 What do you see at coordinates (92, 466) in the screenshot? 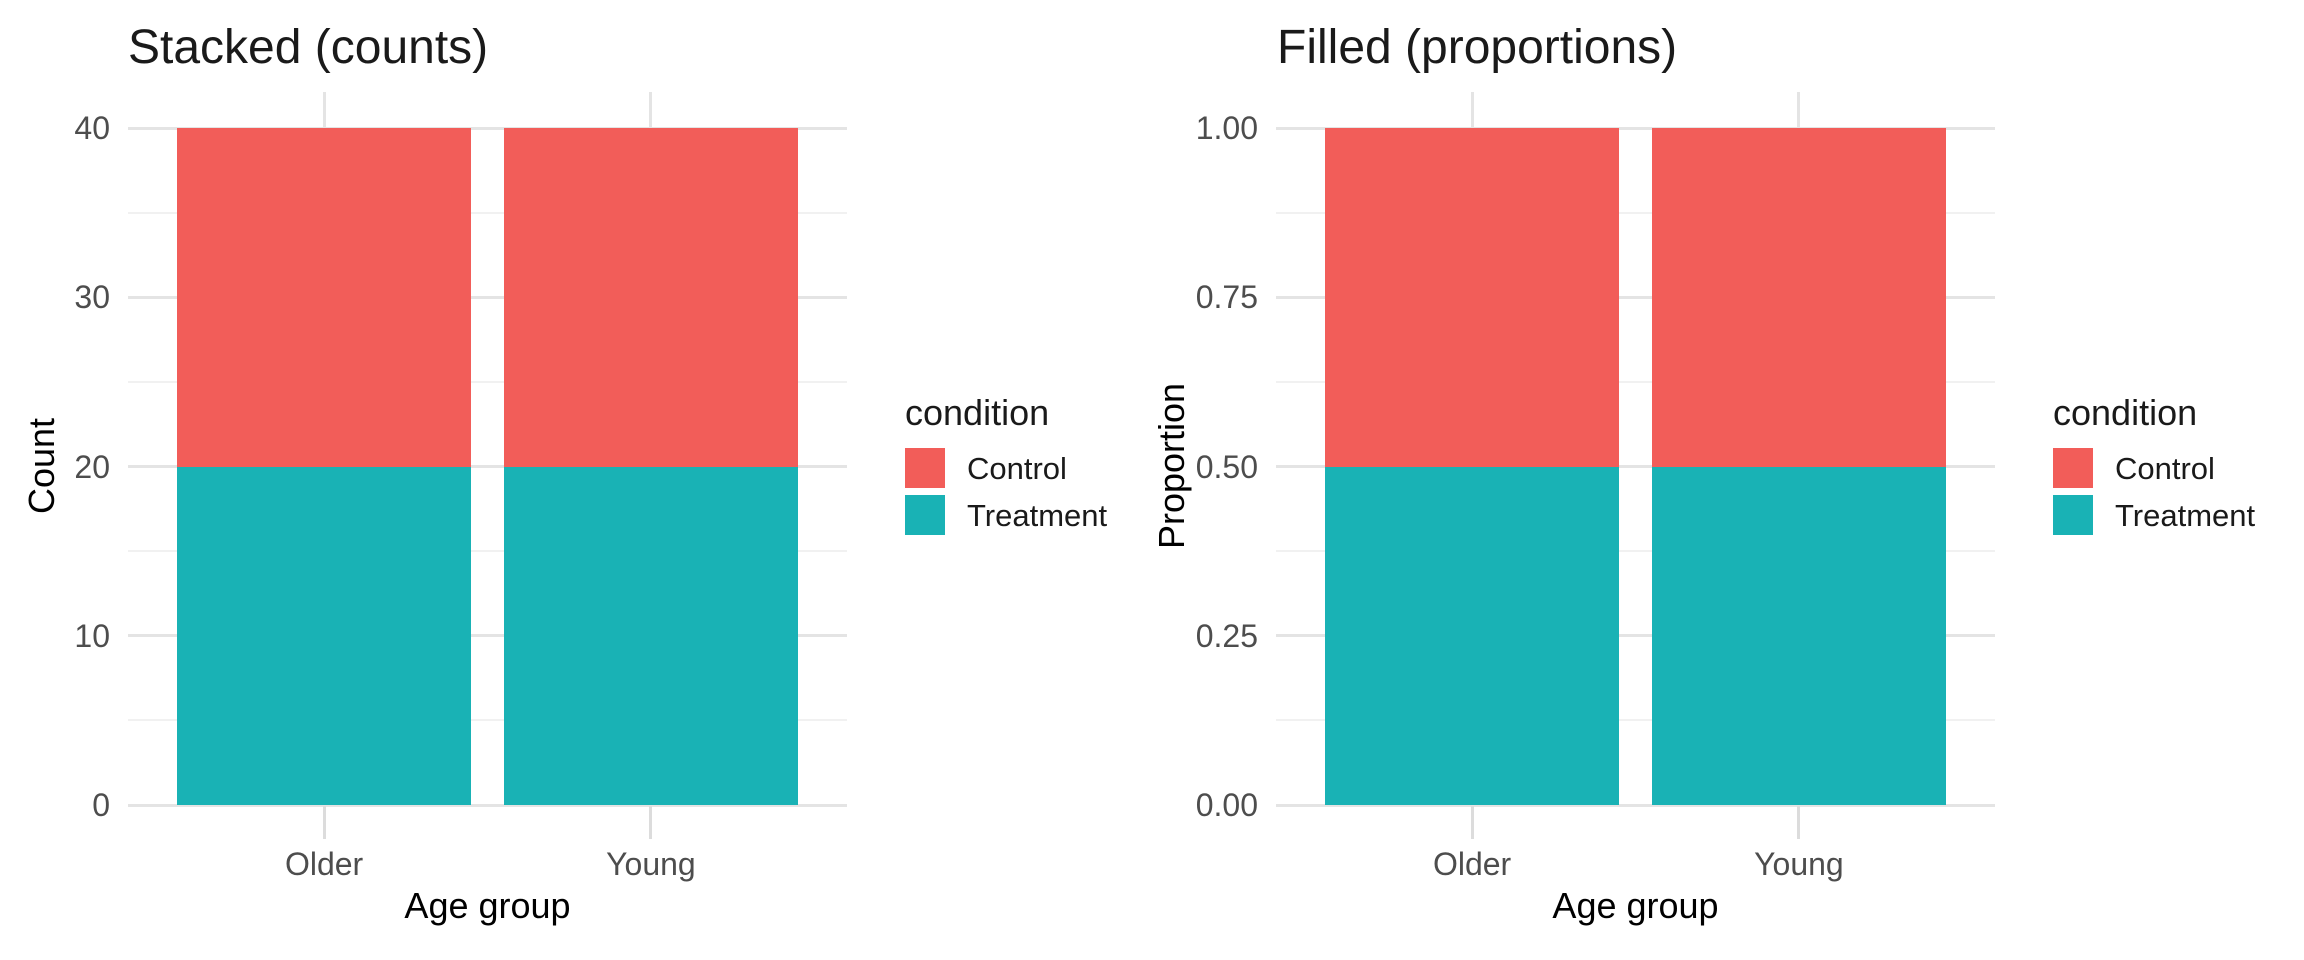
I see `y-tick-label: 20` at bounding box center [92, 466].